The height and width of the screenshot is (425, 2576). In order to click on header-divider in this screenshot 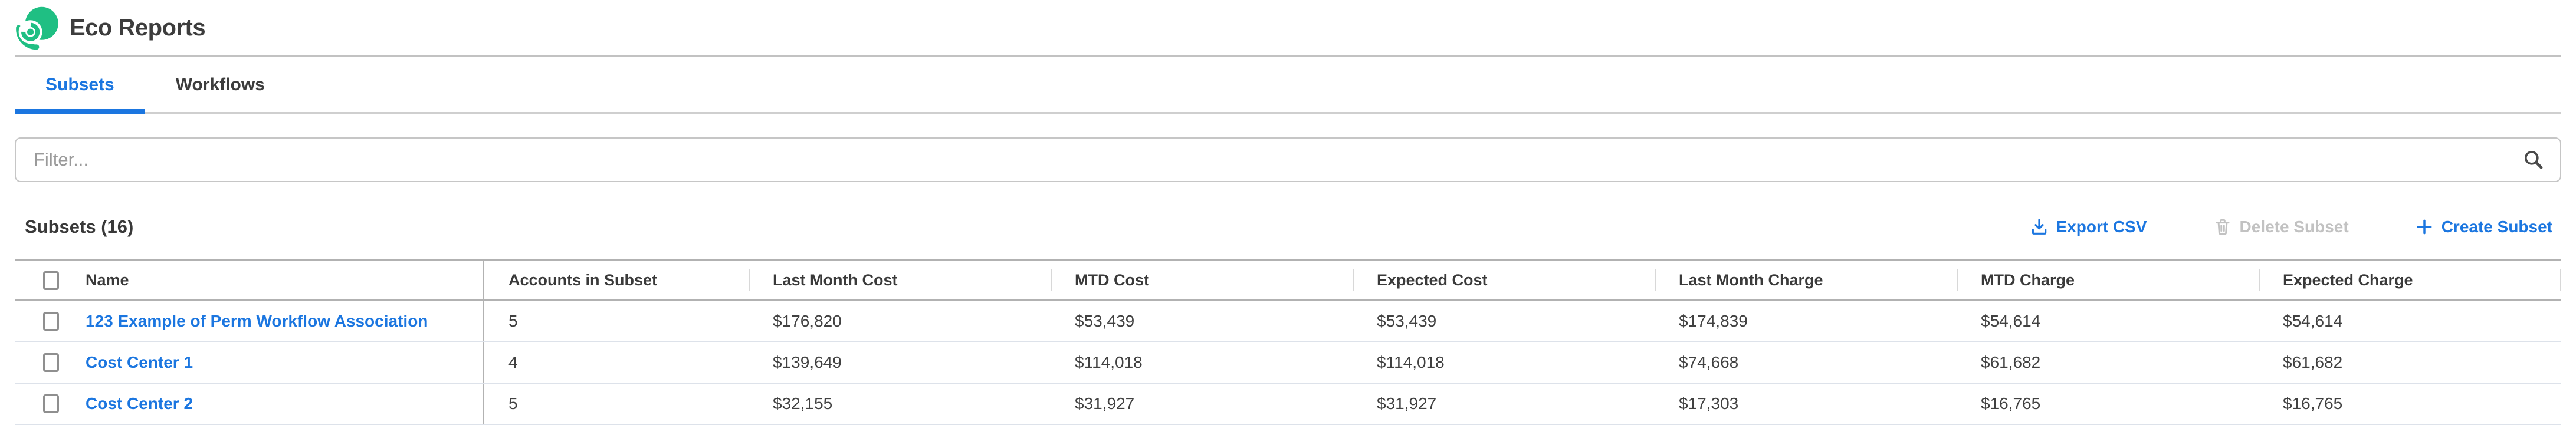, I will do `click(1288, 56)`.